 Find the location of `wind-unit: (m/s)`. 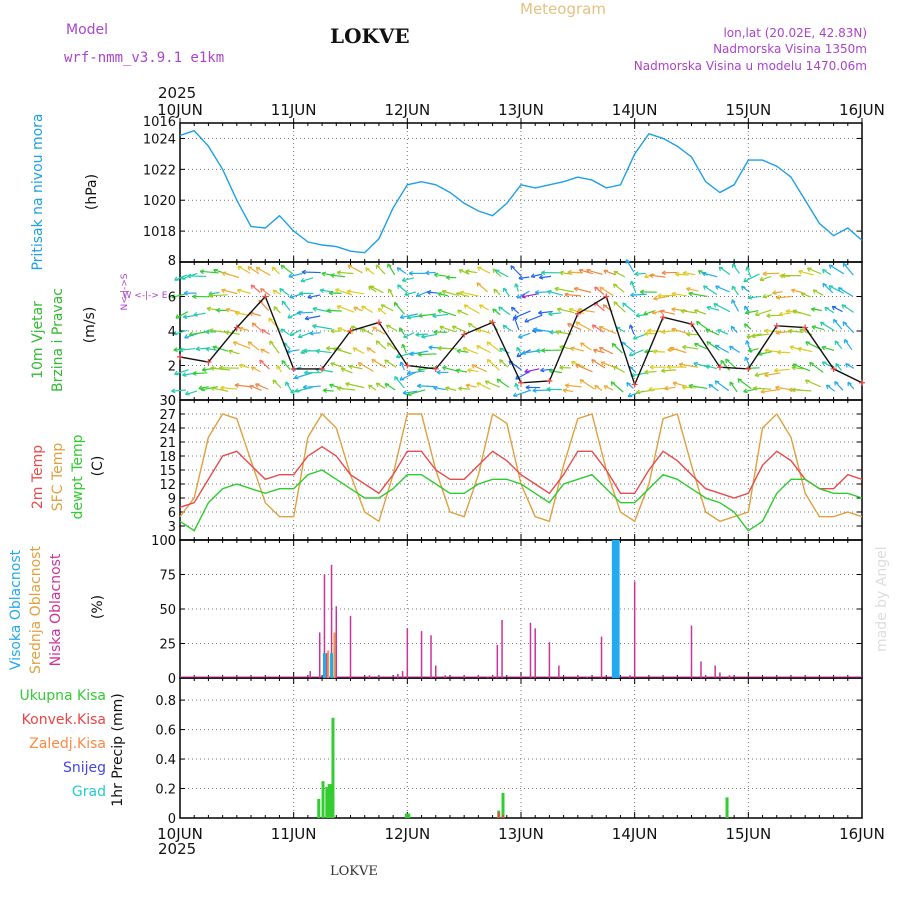

wind-unit: (m/s) is located at coordinates (90, 325).